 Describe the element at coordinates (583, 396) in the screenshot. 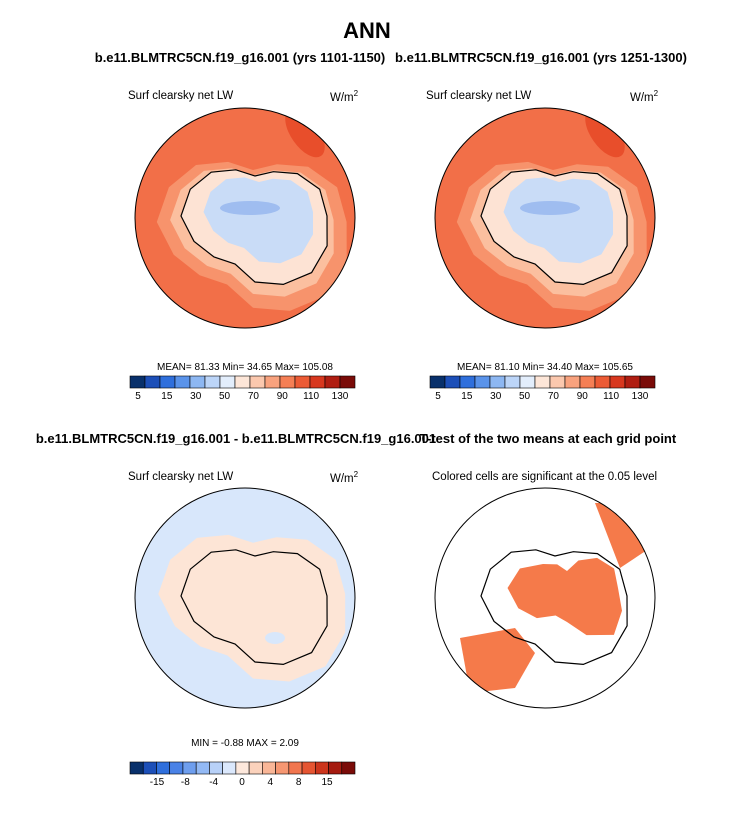

I see `colorbar-label: 90` at that location.